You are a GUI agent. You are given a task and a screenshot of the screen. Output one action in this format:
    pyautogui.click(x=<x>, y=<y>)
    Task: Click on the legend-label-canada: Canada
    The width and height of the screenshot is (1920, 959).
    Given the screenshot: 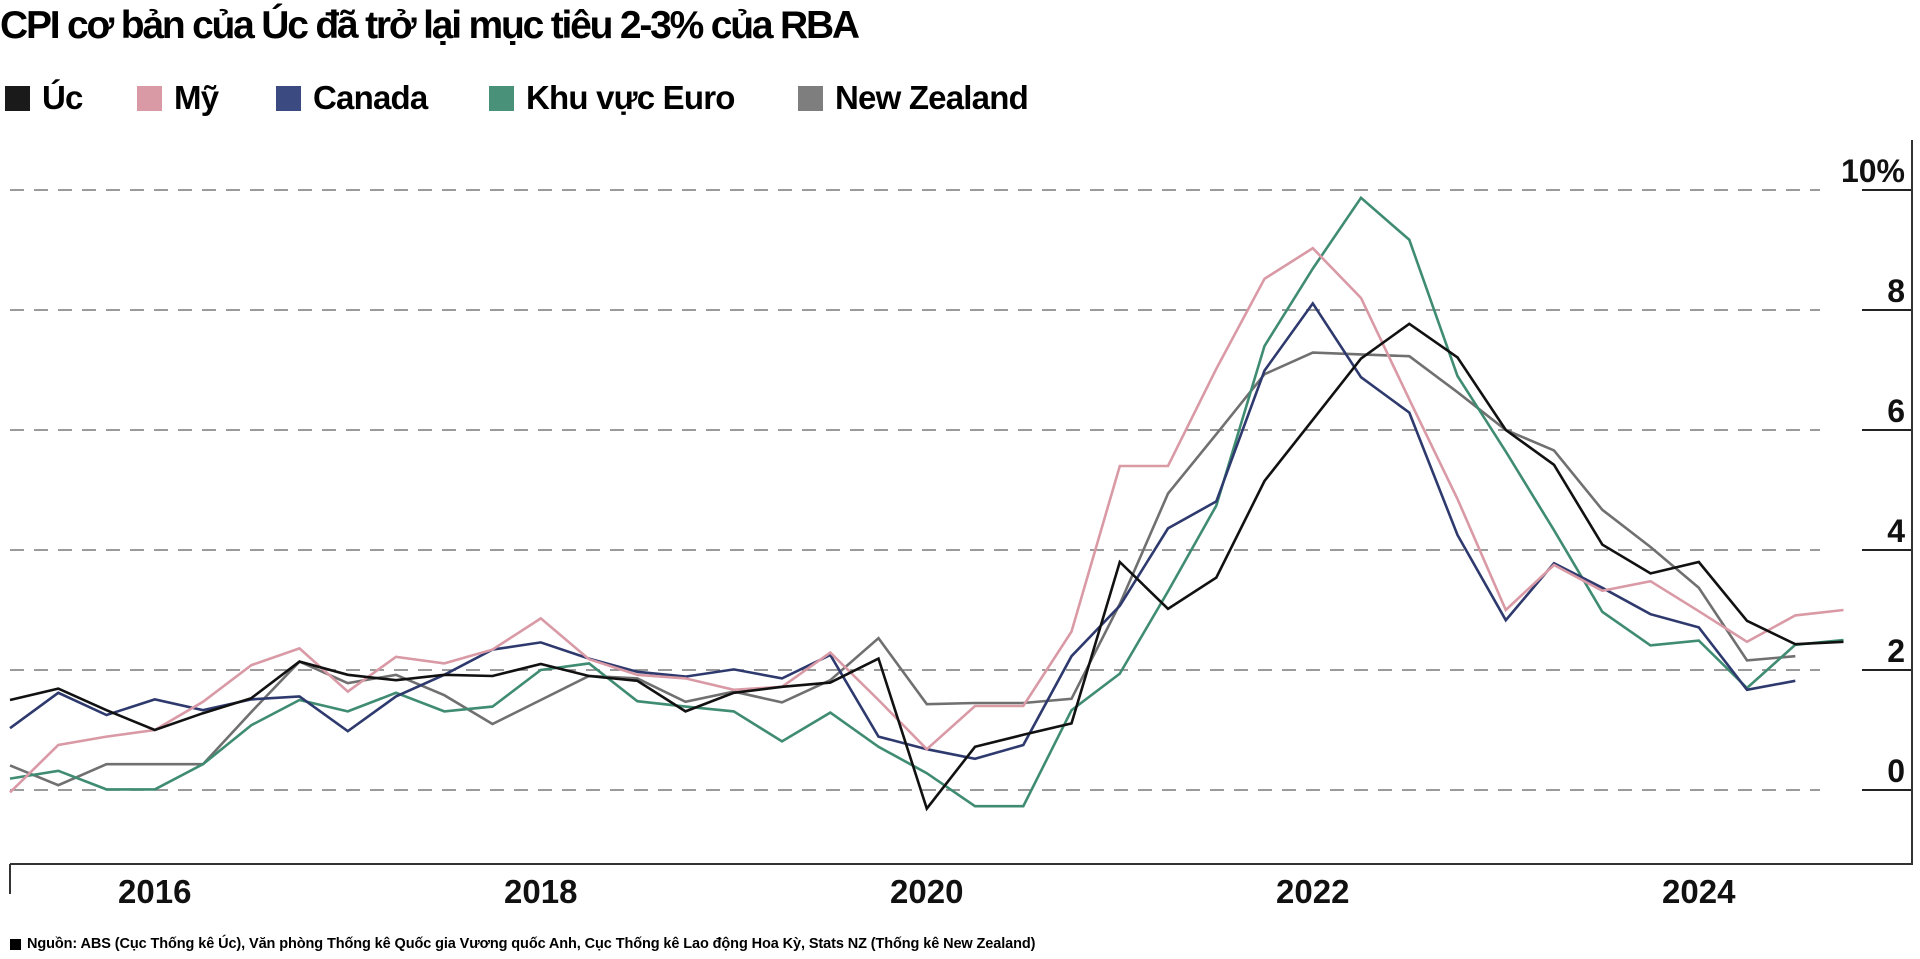 What is the action you would take?
    pyautogui.click(x=370, y=97)
    